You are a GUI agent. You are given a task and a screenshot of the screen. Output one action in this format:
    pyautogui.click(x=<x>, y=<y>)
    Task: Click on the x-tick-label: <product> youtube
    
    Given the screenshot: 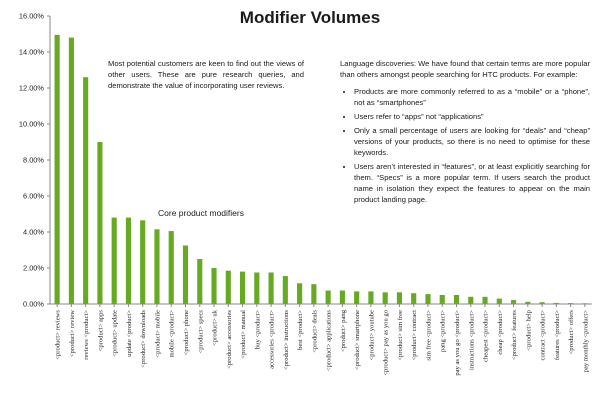 What is the action you would take?
    pyautogui.click(x=371, y=335)
    